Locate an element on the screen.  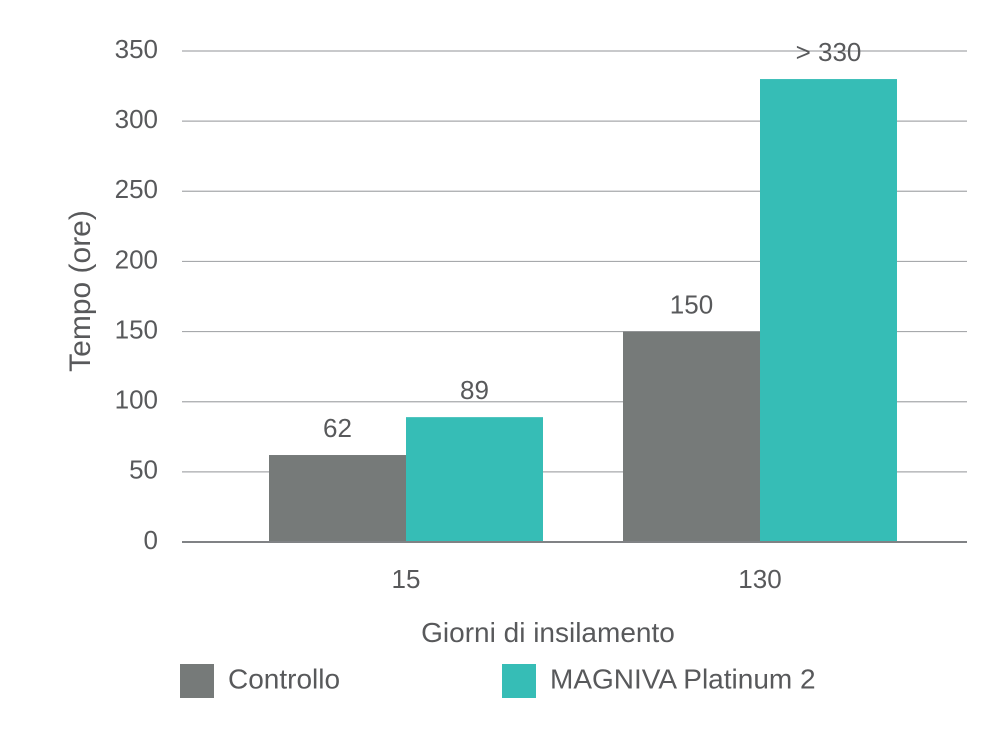
x-tick-label: 15 is located at coordinates (406, 579).